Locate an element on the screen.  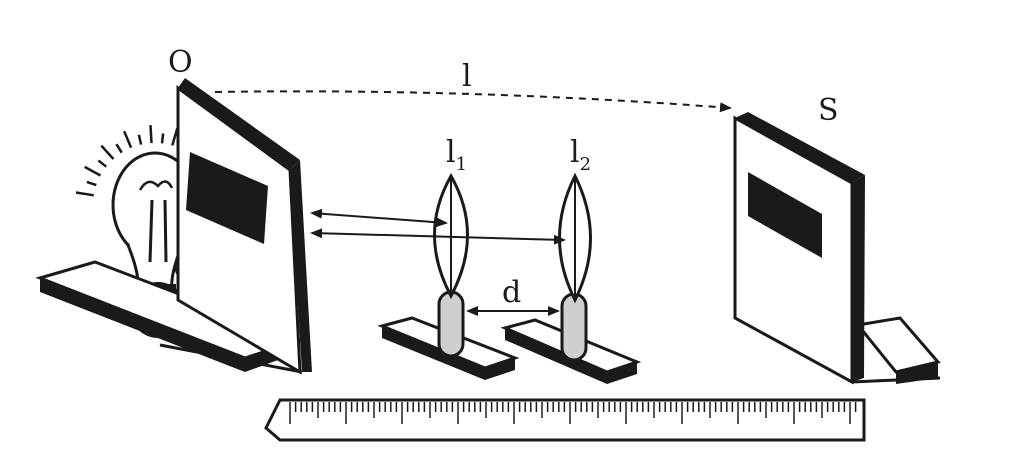
label-lens1: l1 is located at coordinates (456, 155).